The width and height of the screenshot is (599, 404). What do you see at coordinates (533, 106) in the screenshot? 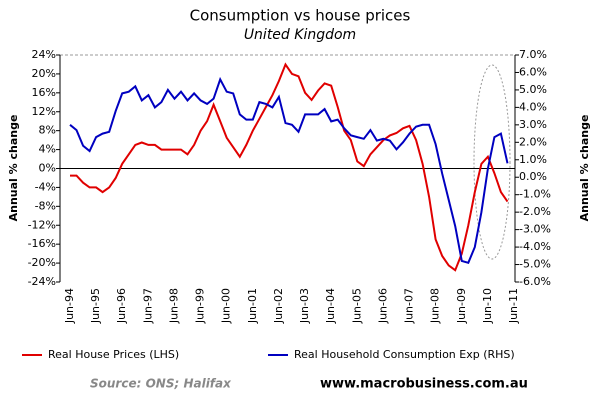
I see `y2-tick-label: 4.0%` at bounding box center [533, 106].